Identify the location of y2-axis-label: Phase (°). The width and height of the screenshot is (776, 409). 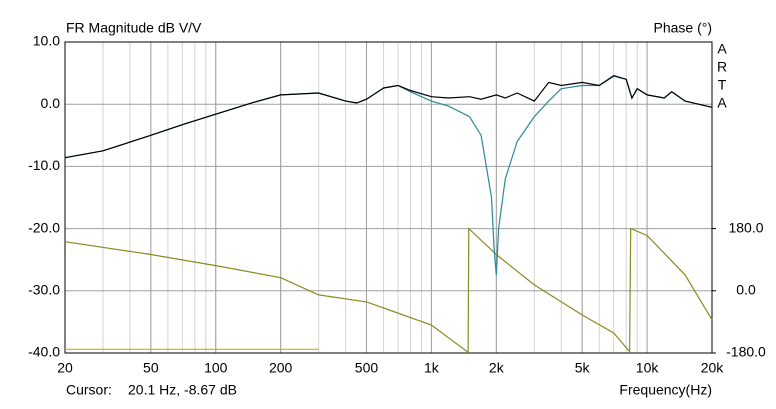
(682, 28).